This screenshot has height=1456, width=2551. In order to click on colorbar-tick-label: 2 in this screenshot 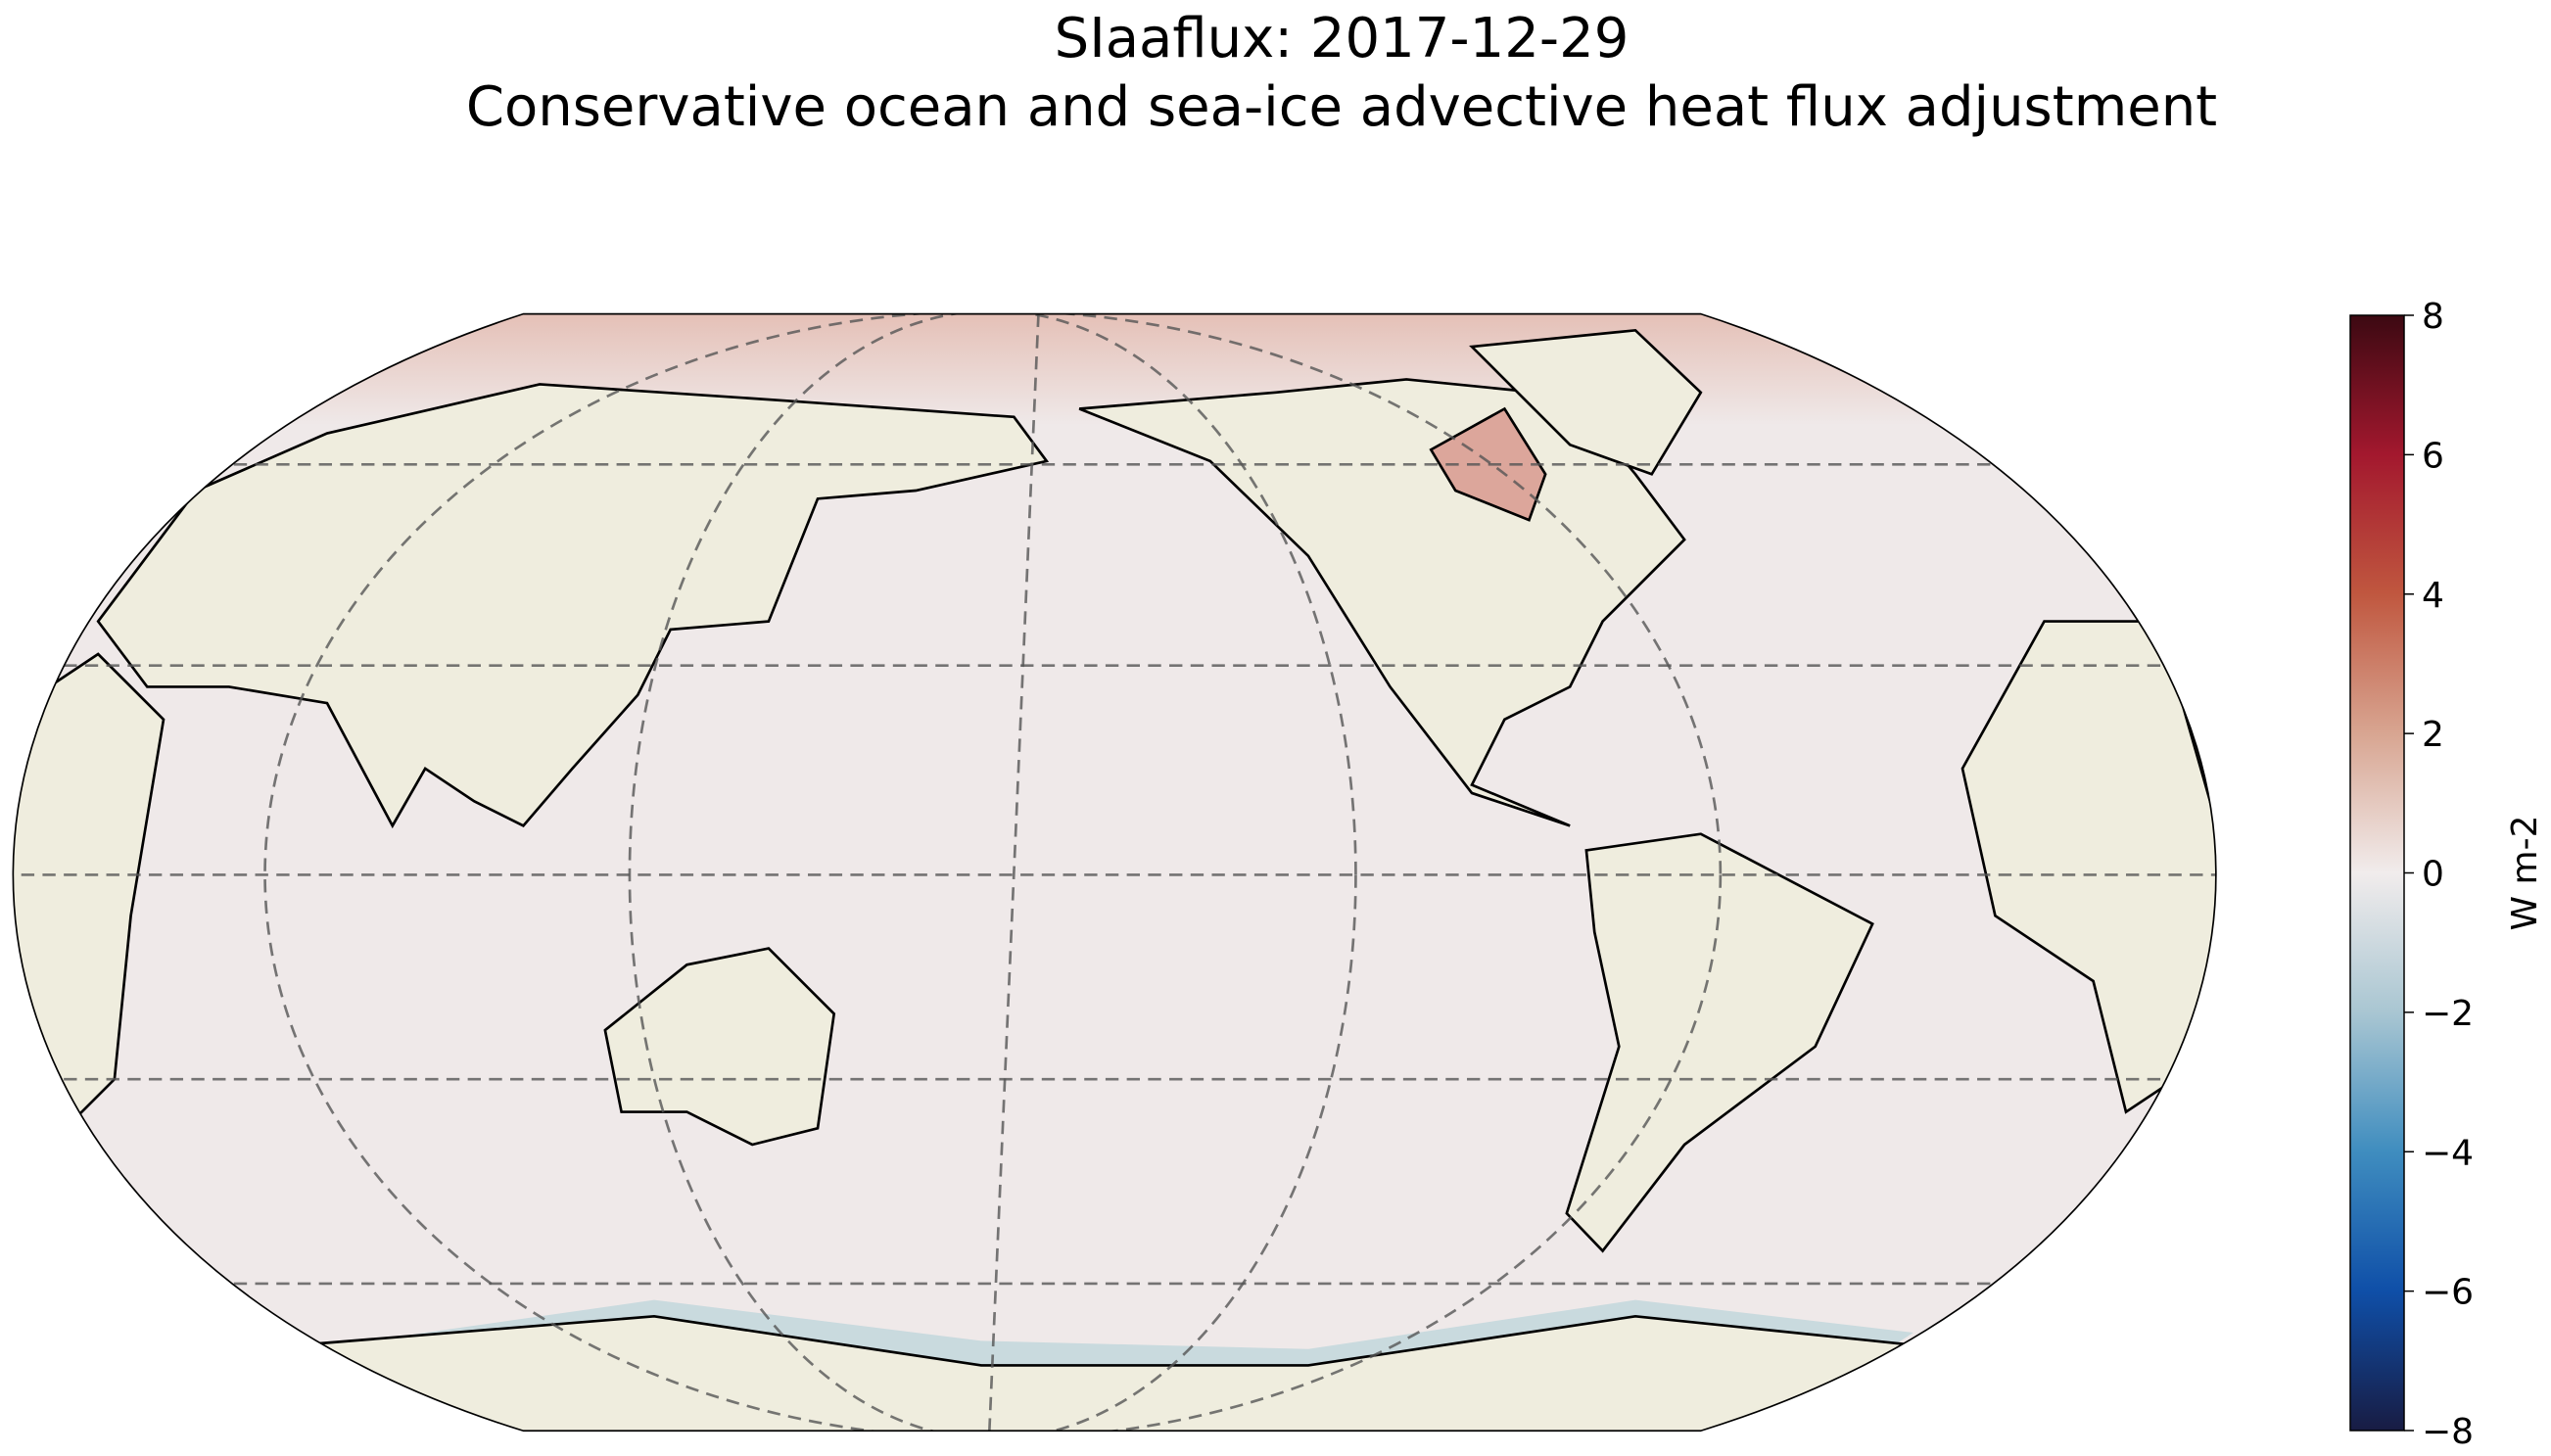, I will do `click(2433, 735)`.